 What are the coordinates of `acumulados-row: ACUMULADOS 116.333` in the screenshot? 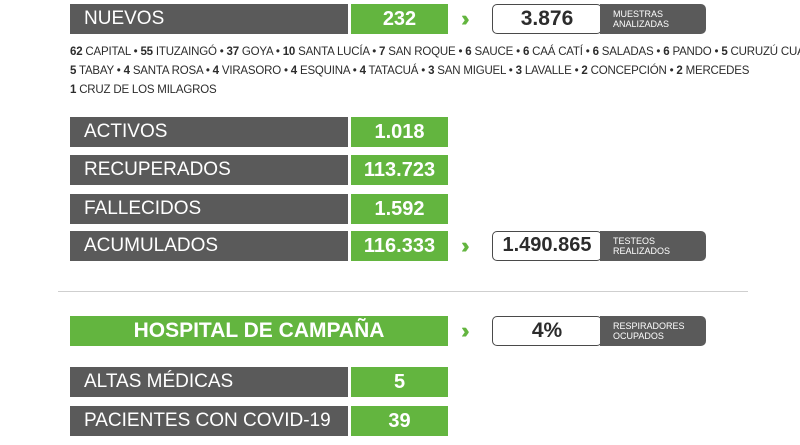 It's located at (259, 246).